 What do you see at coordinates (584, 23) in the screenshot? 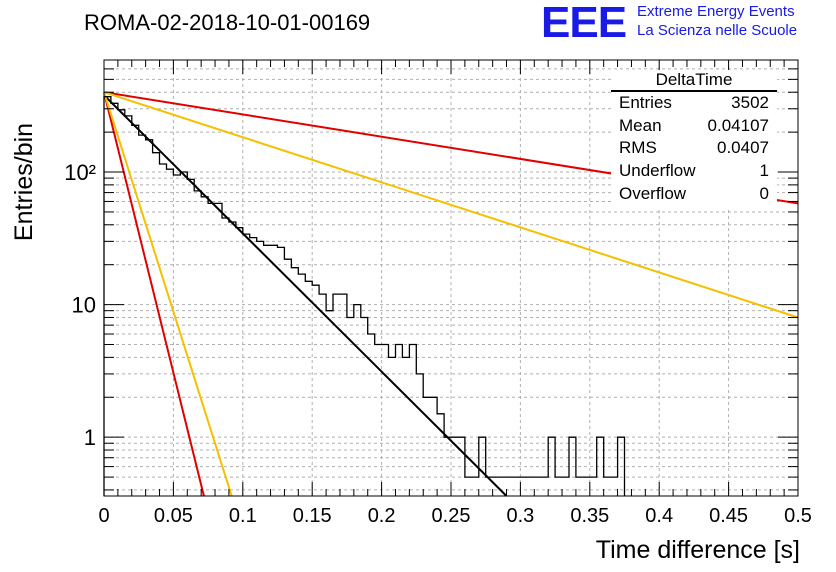
I see `eee-logo: EEE` at bounding box center [584, 23].